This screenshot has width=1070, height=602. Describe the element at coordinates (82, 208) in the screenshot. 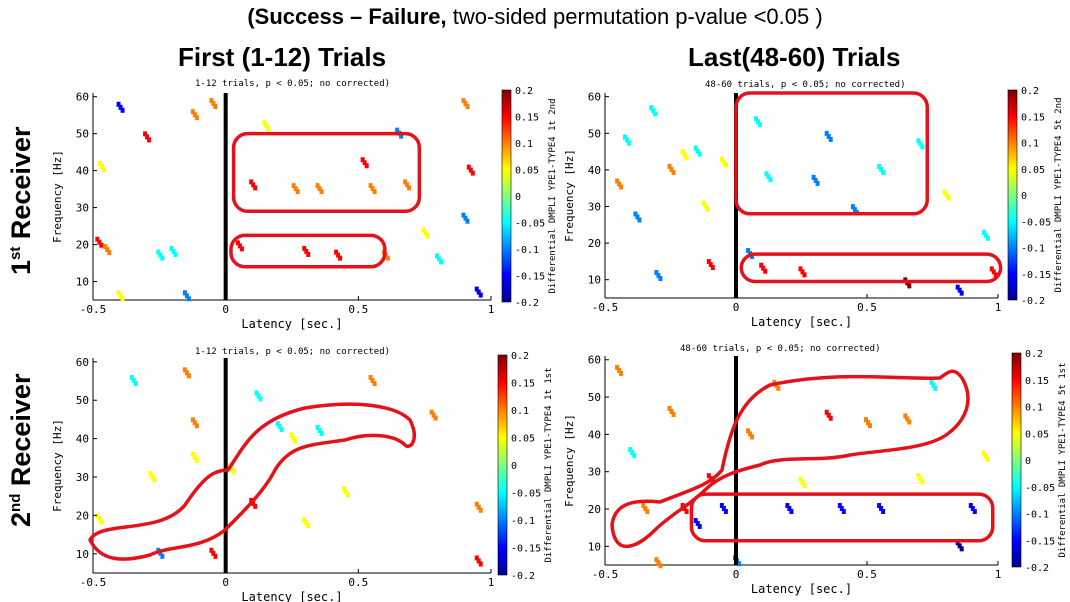

I see `y-tick-label: 30` at that location.